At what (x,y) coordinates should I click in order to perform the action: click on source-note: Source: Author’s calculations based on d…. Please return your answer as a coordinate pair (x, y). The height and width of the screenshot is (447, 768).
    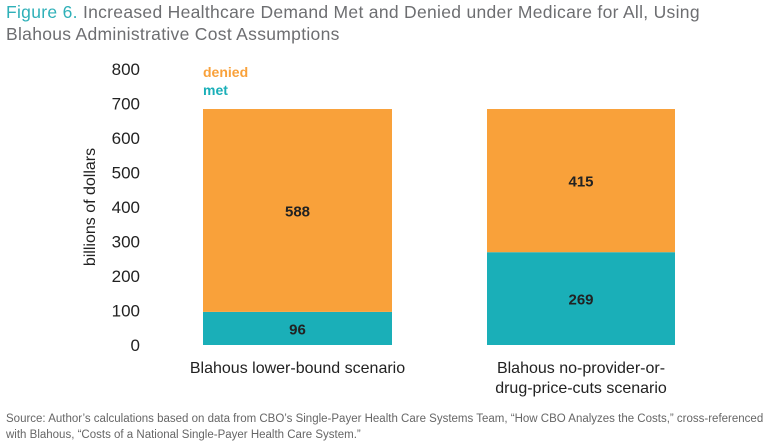
    Looking at the image, I should click on (385, 427).